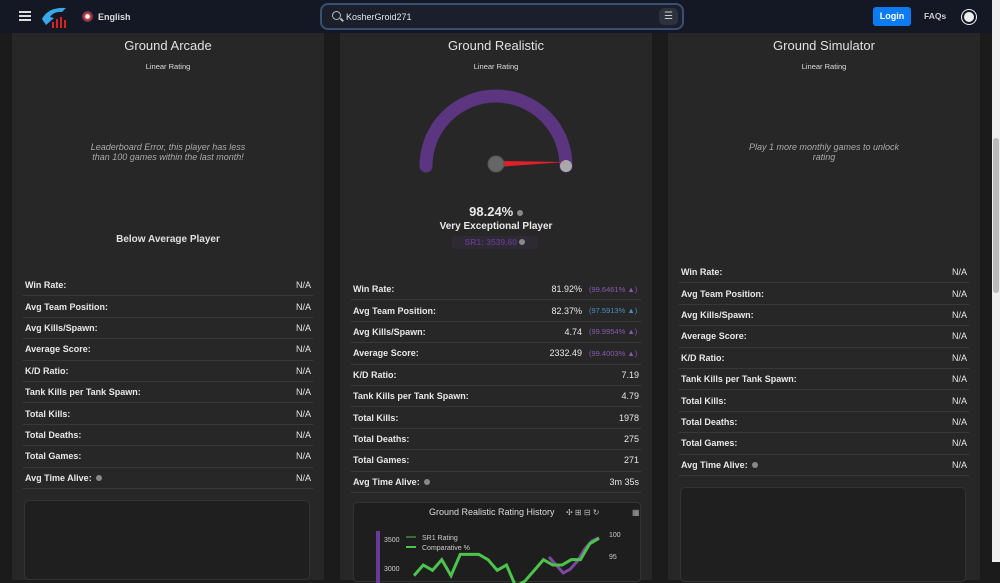 Image resolution: width=1000 pixels, height=583 pixels. Describe the element at coordinates (106, 16) in the screenshot. I see `language-selector: English` at that location.